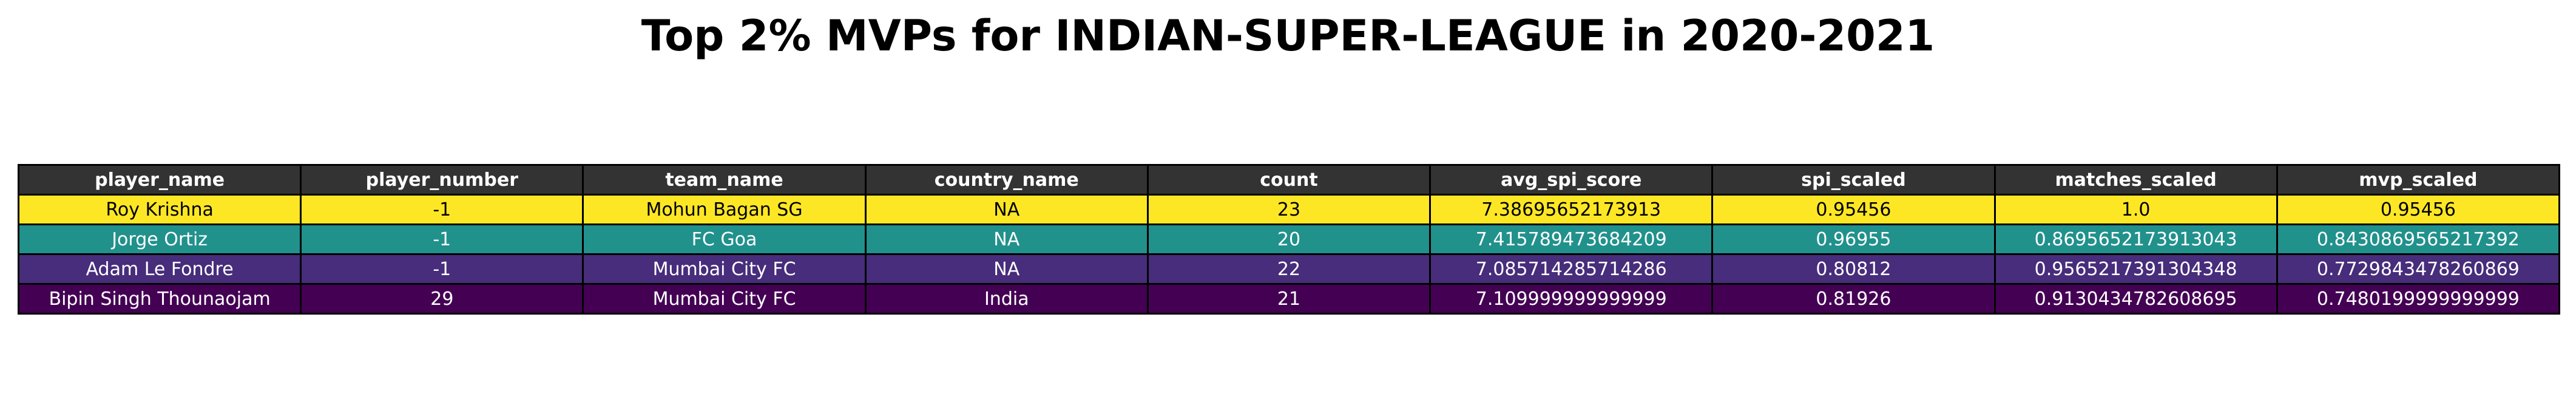  What do you see at coordinates (2135, 180) in the screenshot?
I see `header-matches-scaled: matches_scaled` at bounding box center [2135, 180].